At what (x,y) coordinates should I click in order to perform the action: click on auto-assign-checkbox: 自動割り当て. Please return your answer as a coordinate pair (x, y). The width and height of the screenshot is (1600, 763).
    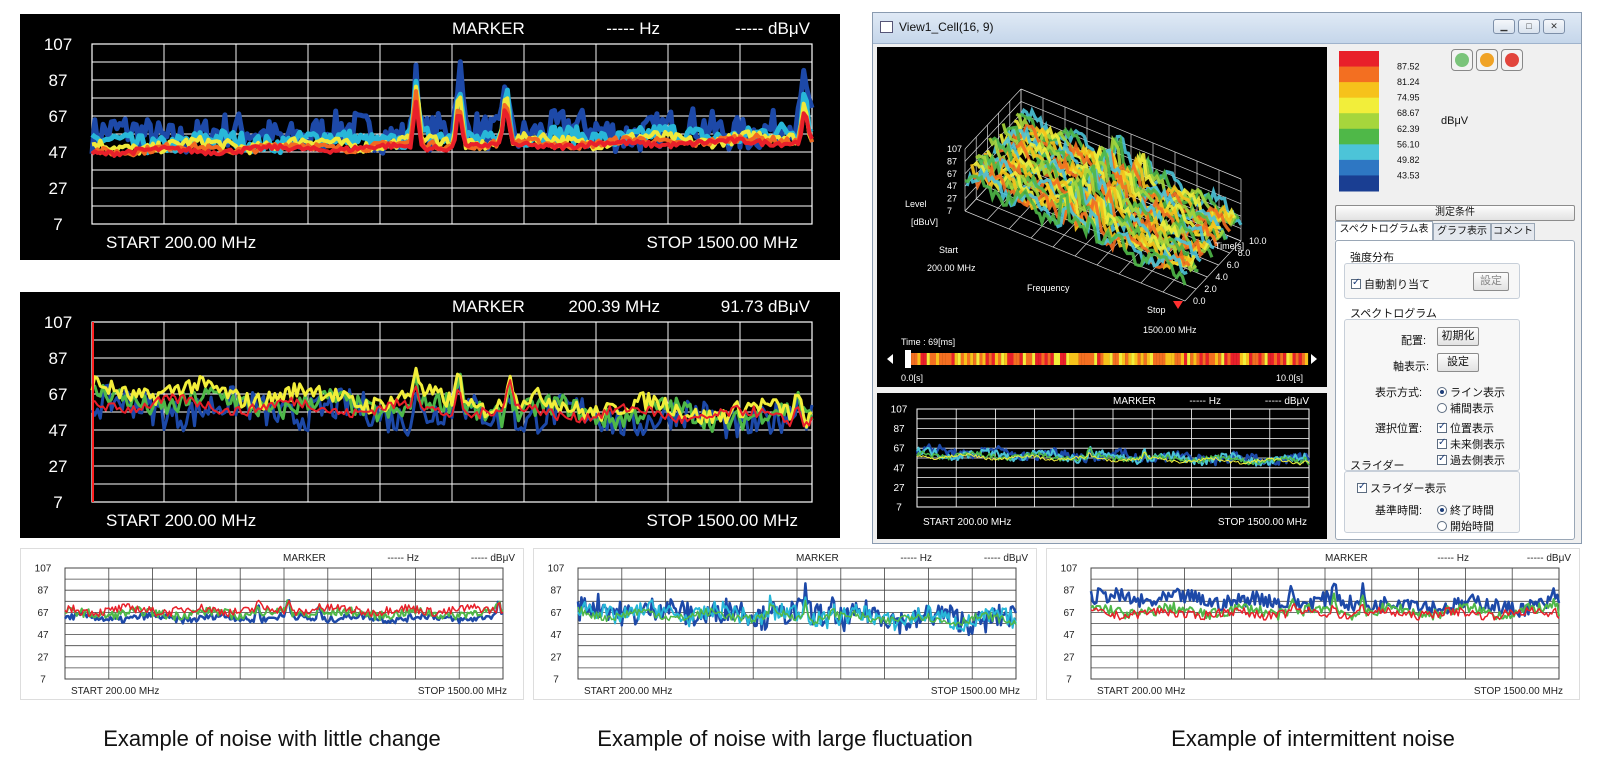
    Looking at the image, I should click on (1390, 284).